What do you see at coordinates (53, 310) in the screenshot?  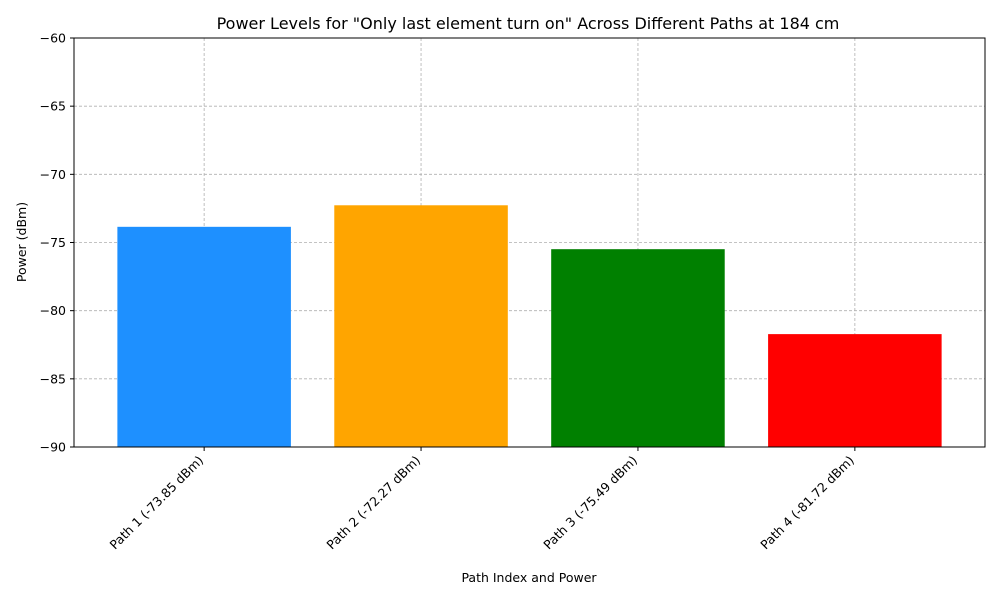 I see `y-tick-label: −80` at bounding box center [53, 310].